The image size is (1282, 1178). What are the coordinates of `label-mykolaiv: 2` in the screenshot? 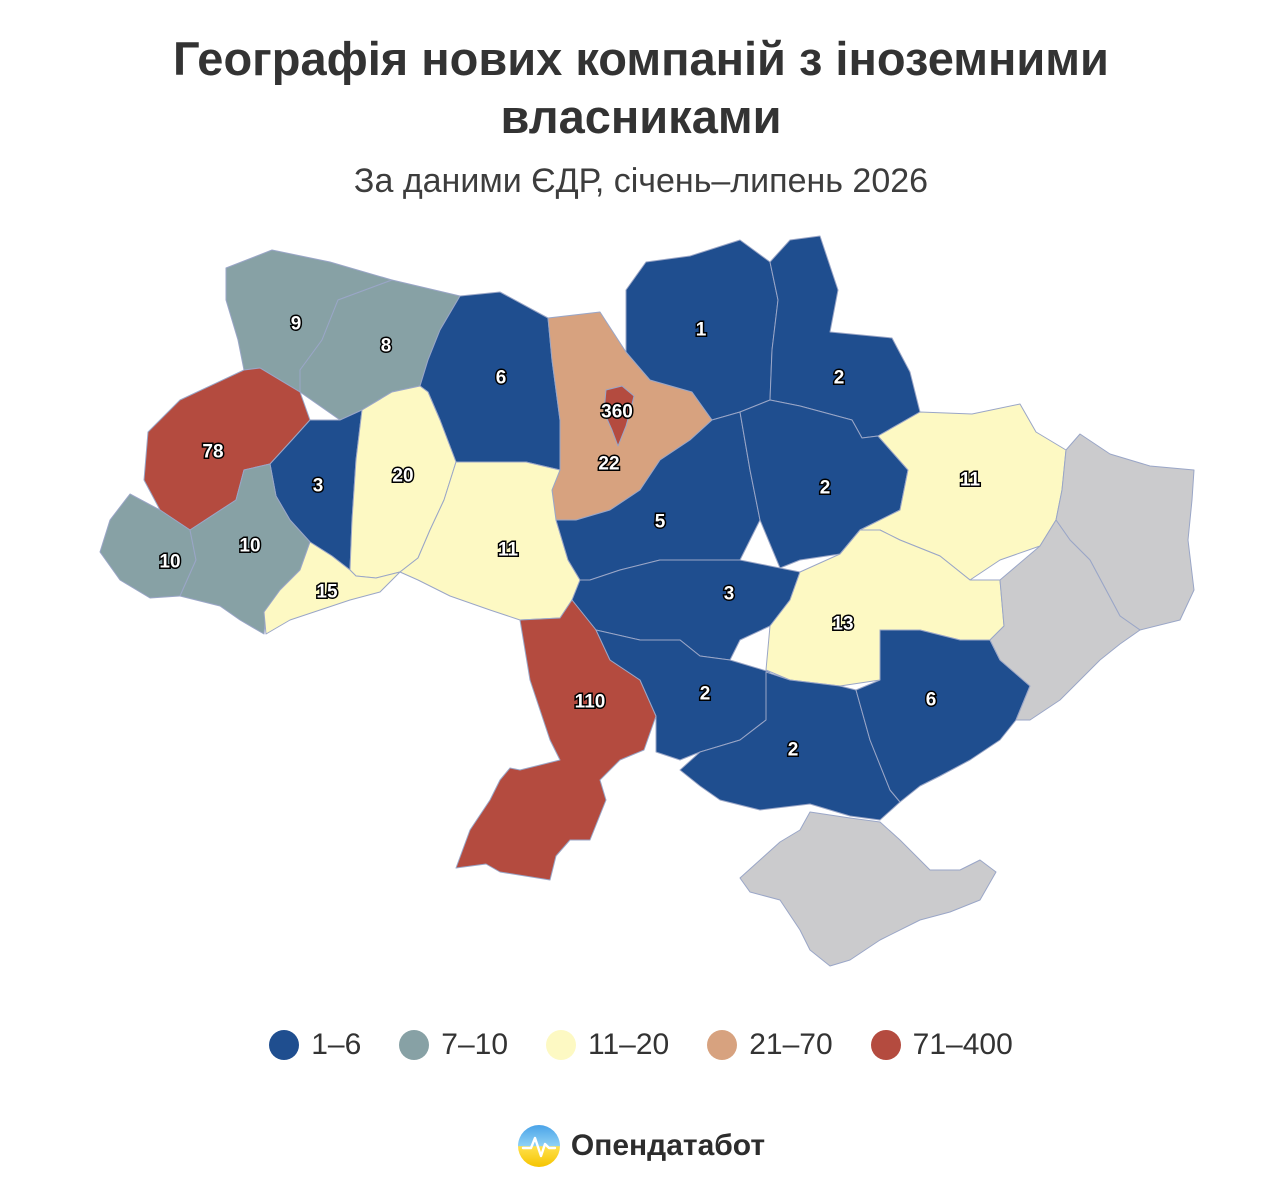 It's located at (705, 694).